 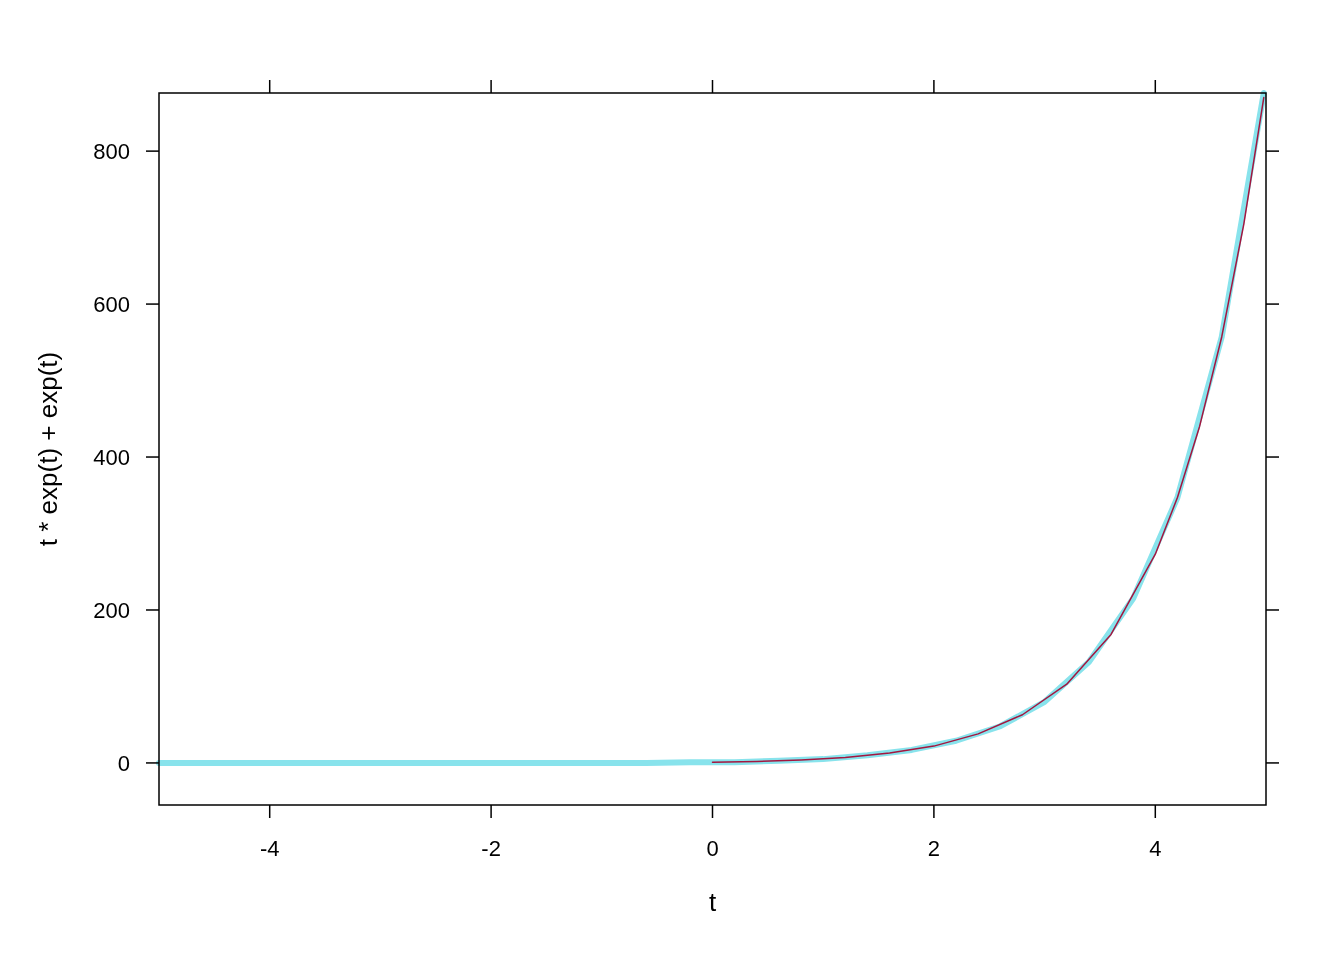 What do you see at coordinates (269, 848) in the screenshot?
I see `x-tick-label: -4` at bounding box center [269, 848].